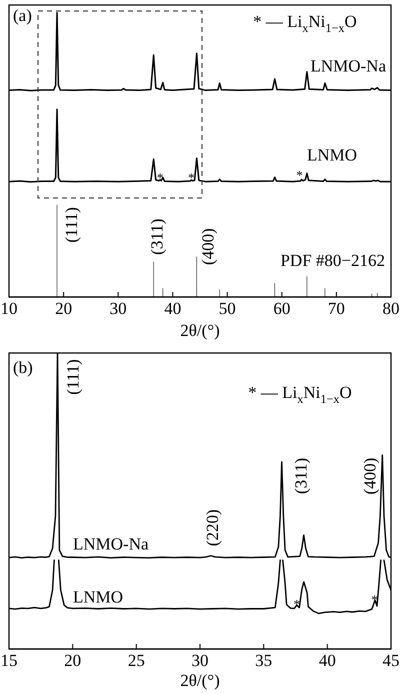 The image size is (400, 694). What do you see at coordinates (136, 660) in the screenshot?
I see `x-tick-label: 25` at bounding box center [136, 660].